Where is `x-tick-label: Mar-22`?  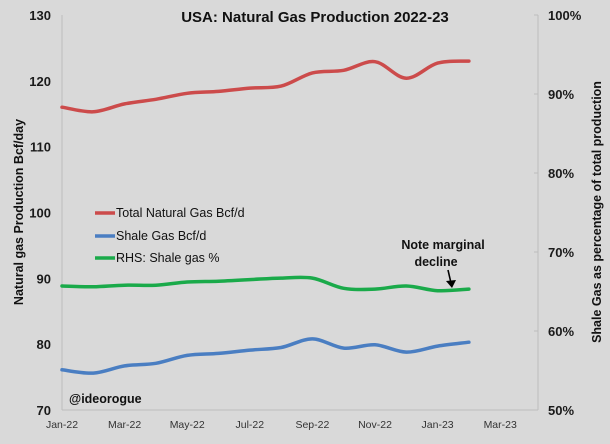
x-tick-label: Mar-22 is located at coordinates (124, 425).